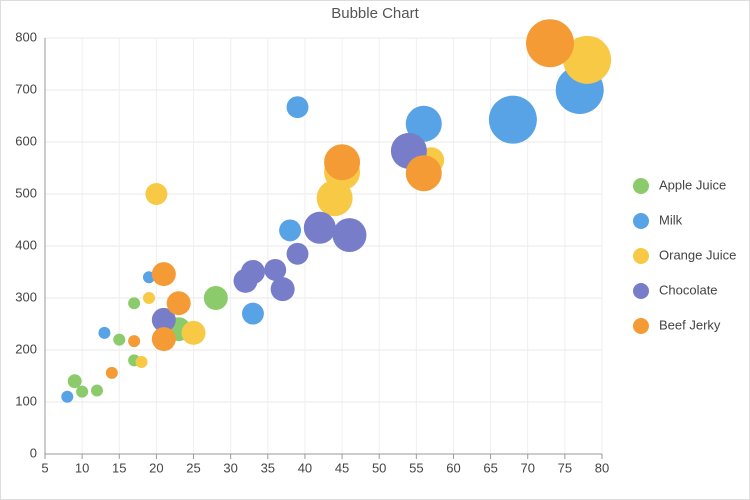 The height and width of the screenshot is (500, 750). Describe the element at coordinates (453, 467) in the screenshot. I see `x-tick-label: 60` at that location.